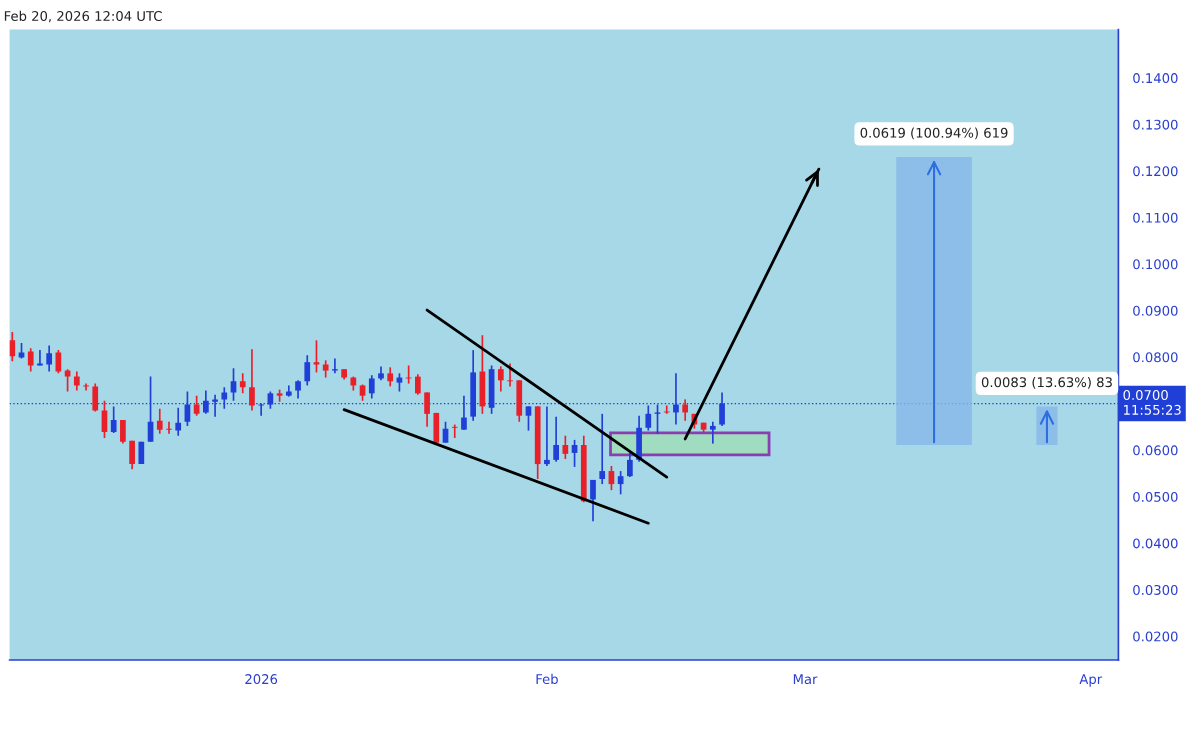 This screenshot has width=1200, height=747. I want to click on x-tick-label: 2026, so click(261, 679).